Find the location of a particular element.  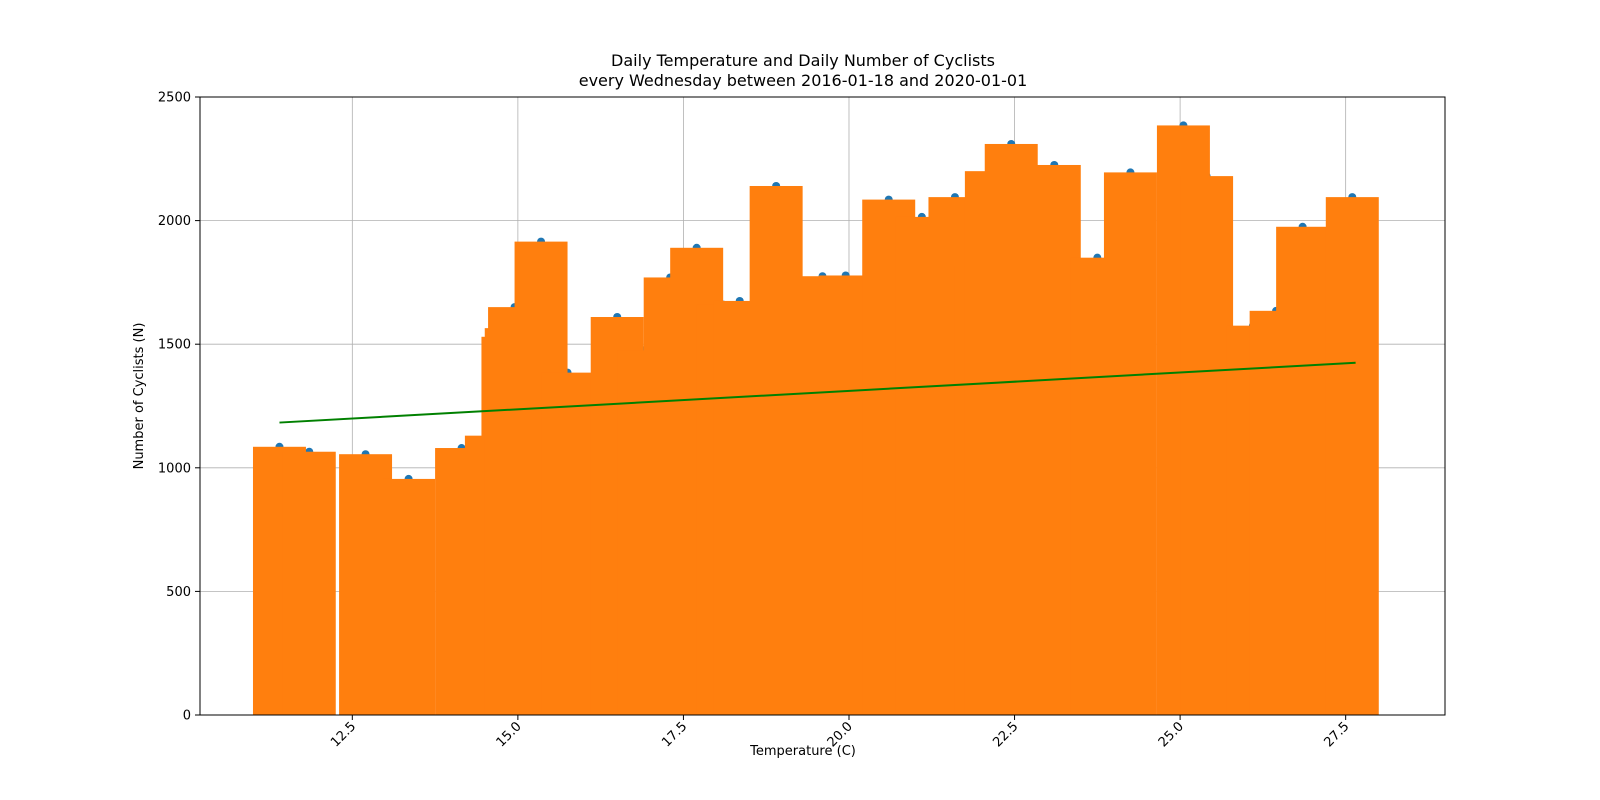

x-axis-label: Temperature (C) is located at coordinates (802, 751).